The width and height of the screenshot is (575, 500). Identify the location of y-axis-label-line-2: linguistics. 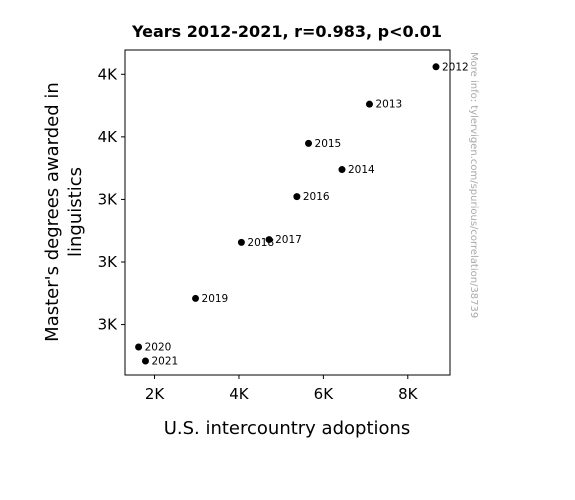
(75, 212).